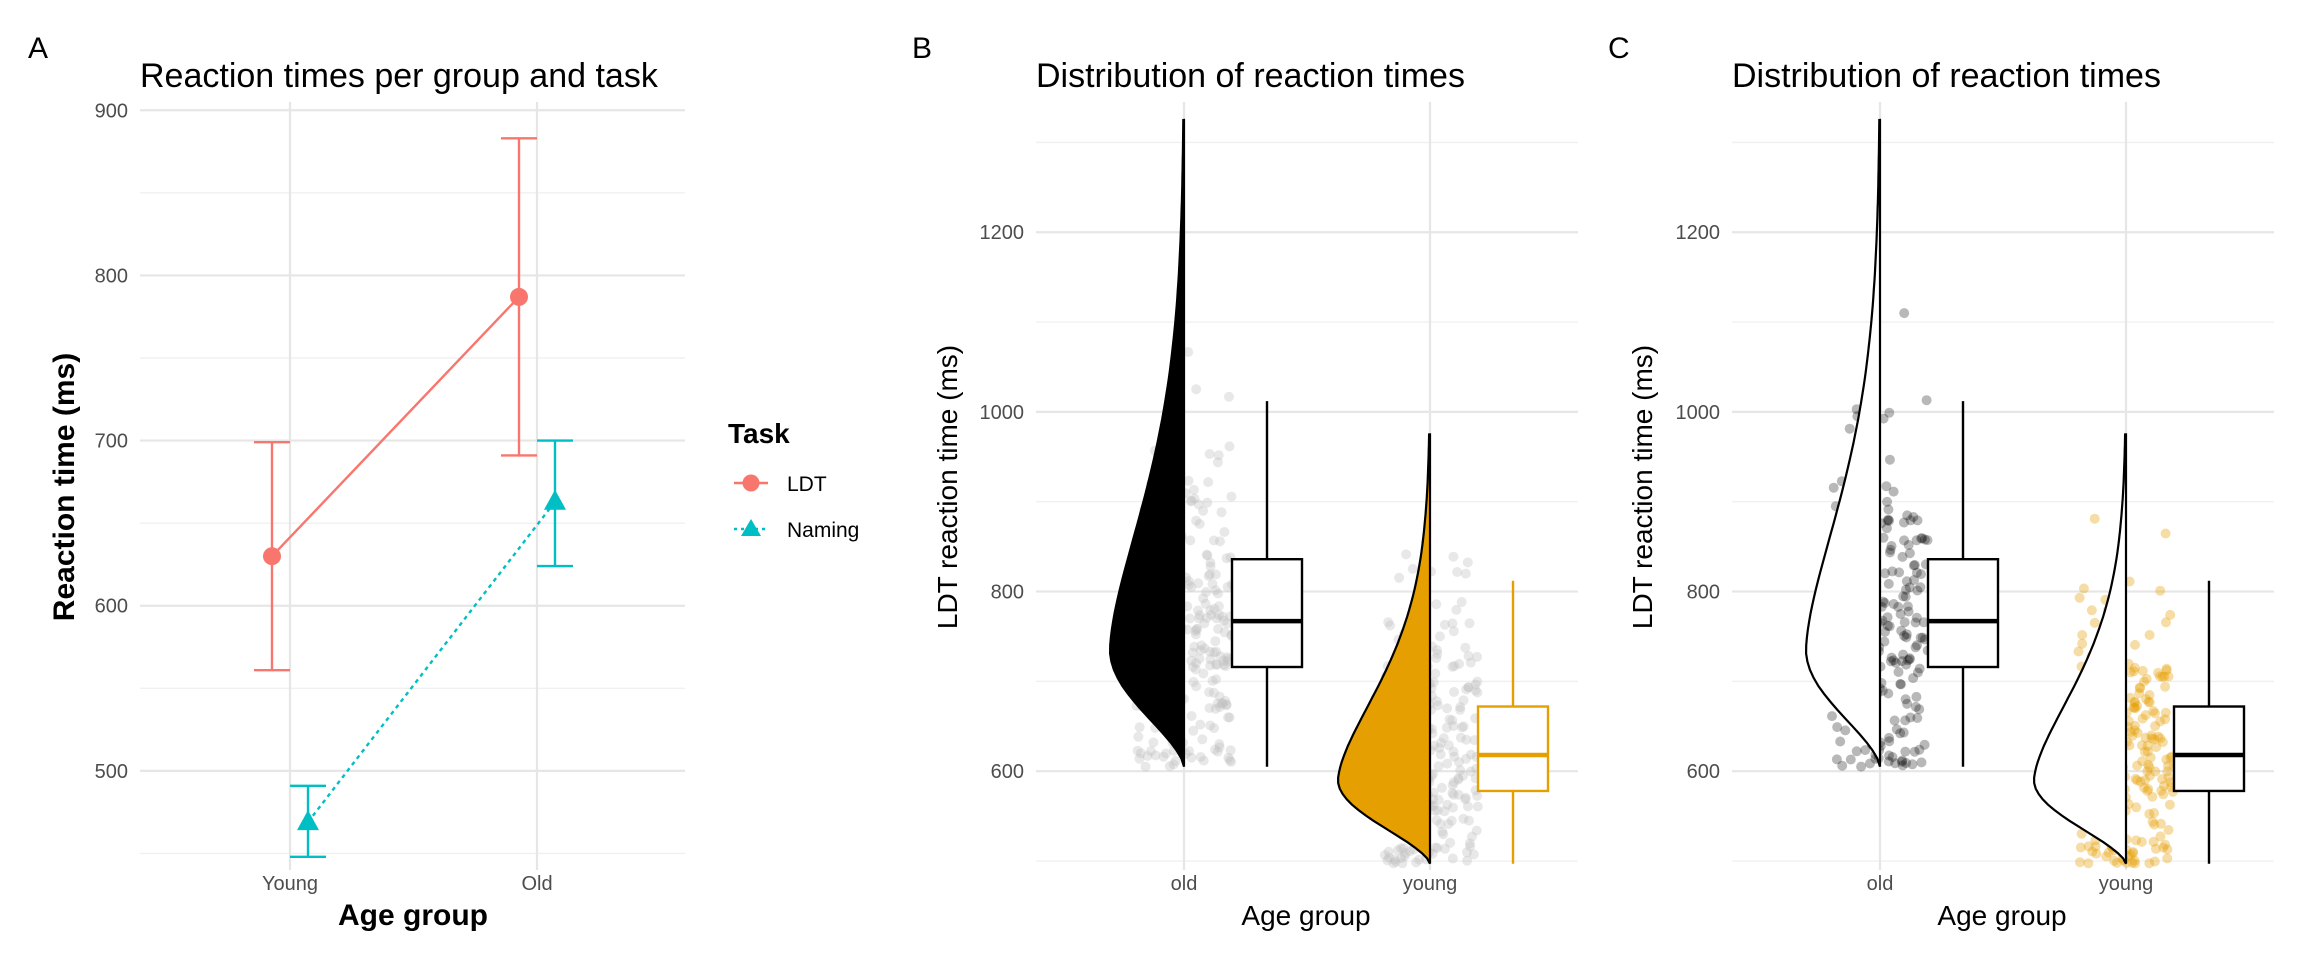 The height and width of the screenshot is (960, 2304). I want to click on point-ldt, so click(519, 296).